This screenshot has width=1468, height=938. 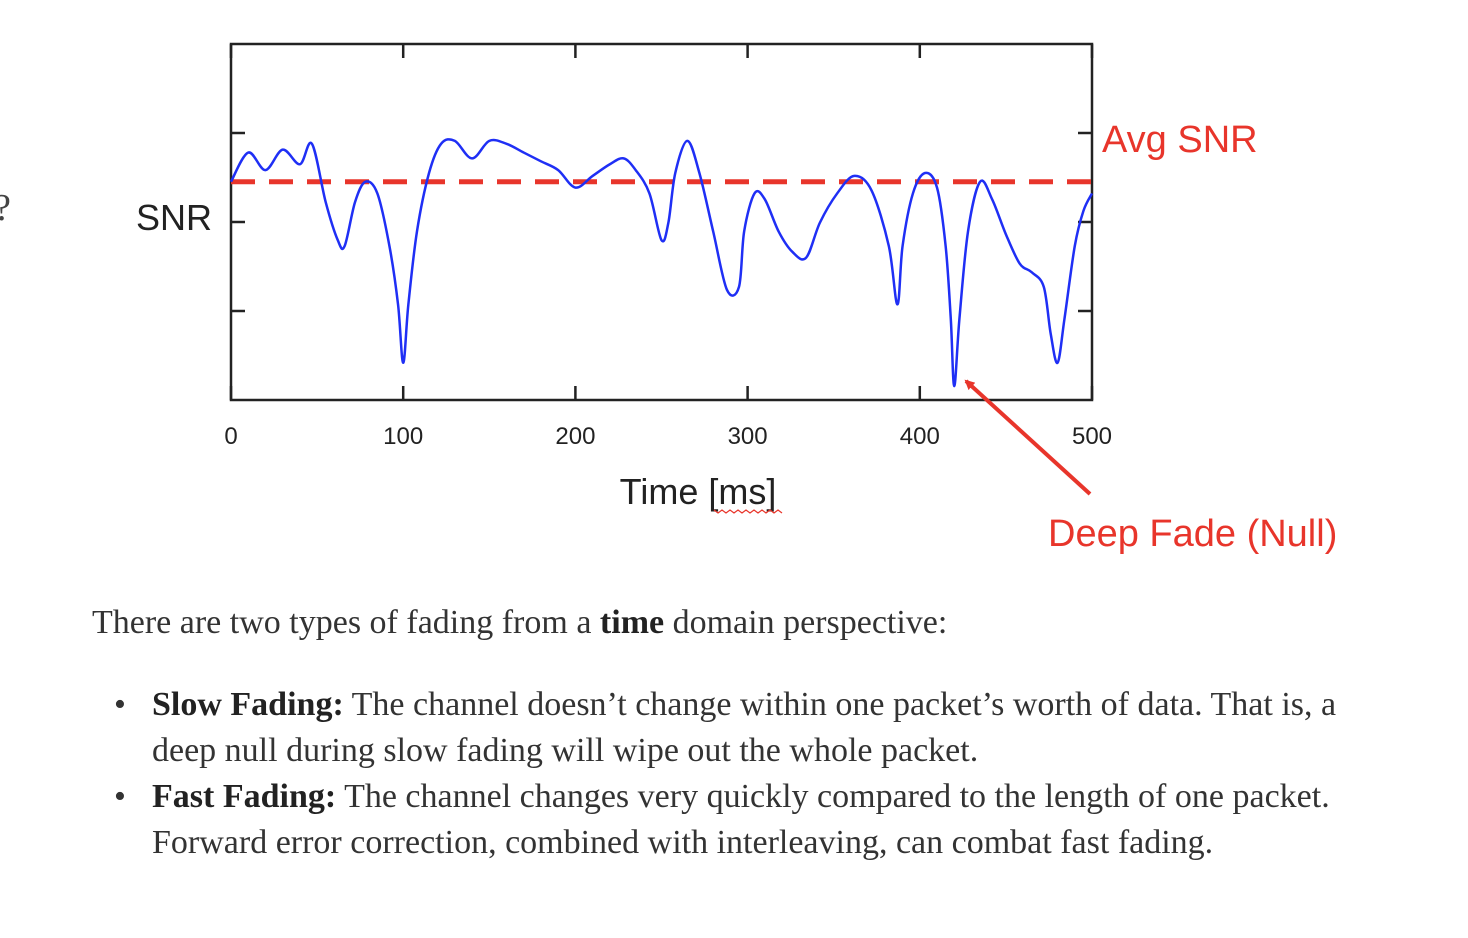 I want to click on x-tick-label: 300, so click(x=748, y=436).